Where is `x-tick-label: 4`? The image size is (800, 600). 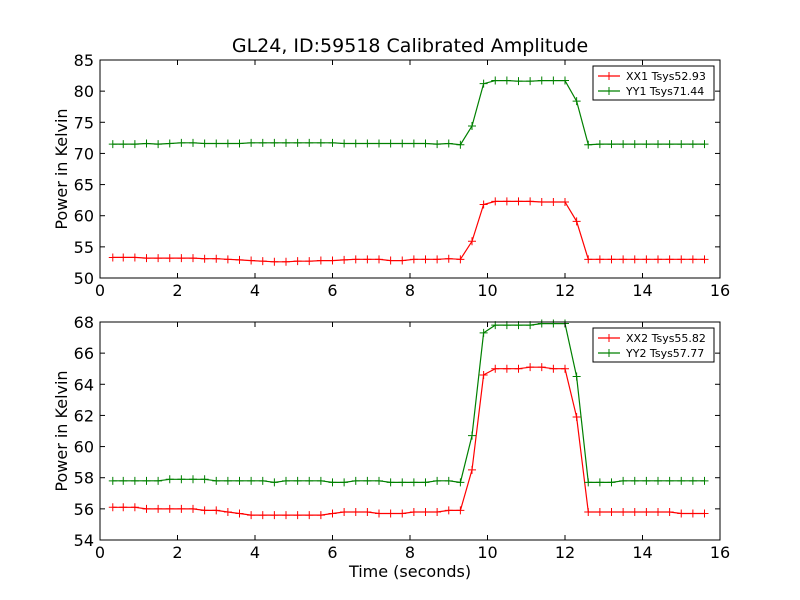
x-tick-label: 4 is located at coordinates (255, 290).